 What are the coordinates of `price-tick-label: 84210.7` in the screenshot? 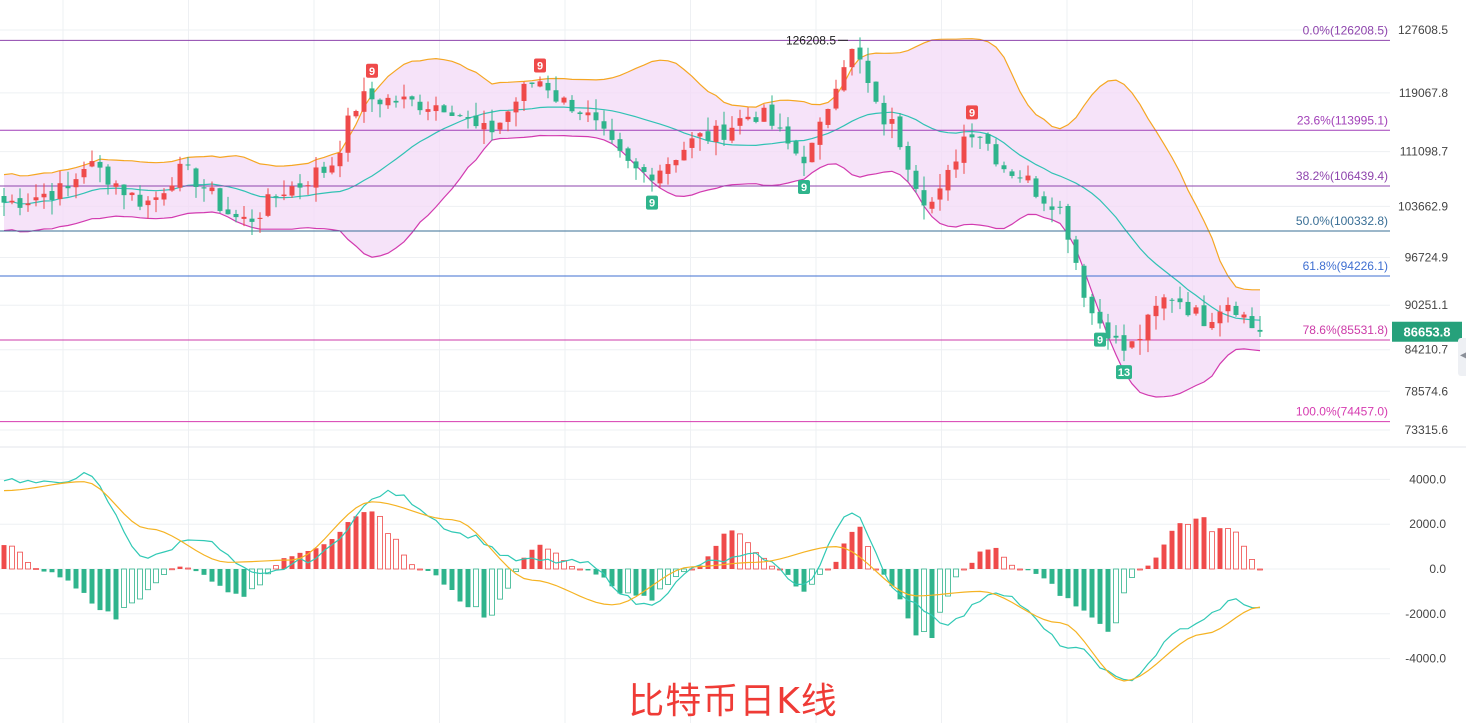 It's located at (1427, 350).